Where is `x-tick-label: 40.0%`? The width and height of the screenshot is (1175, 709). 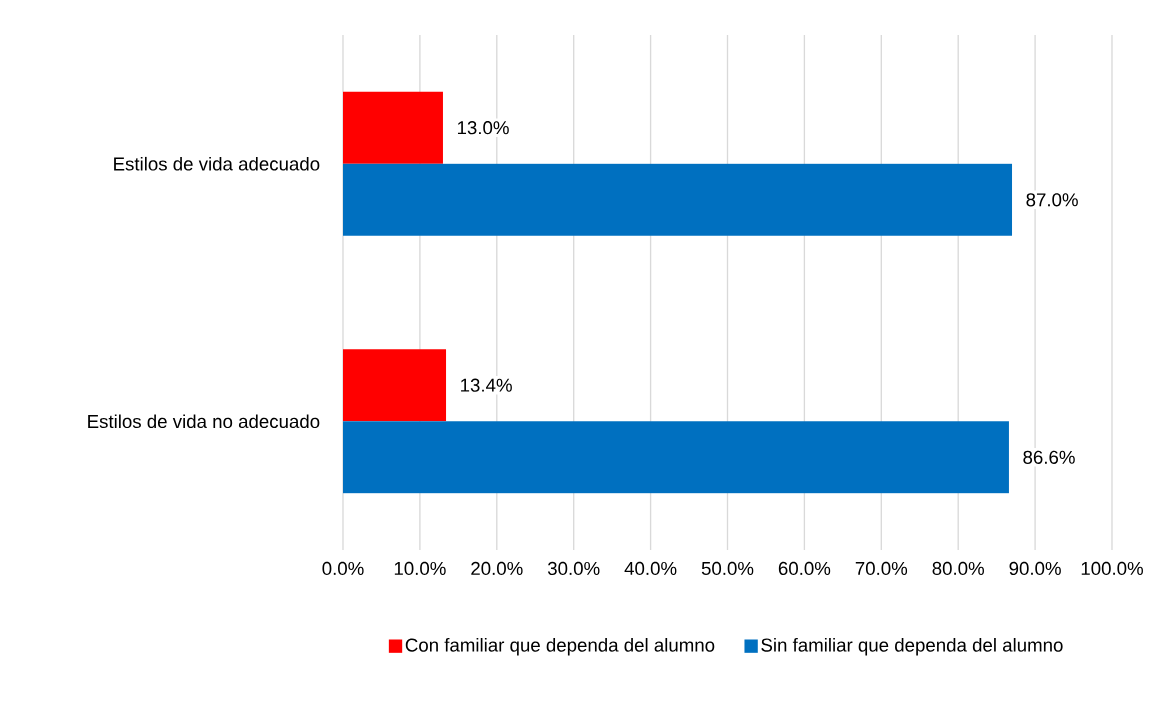 x-tick-label: 40.0% is located at coordinates (650, 568).